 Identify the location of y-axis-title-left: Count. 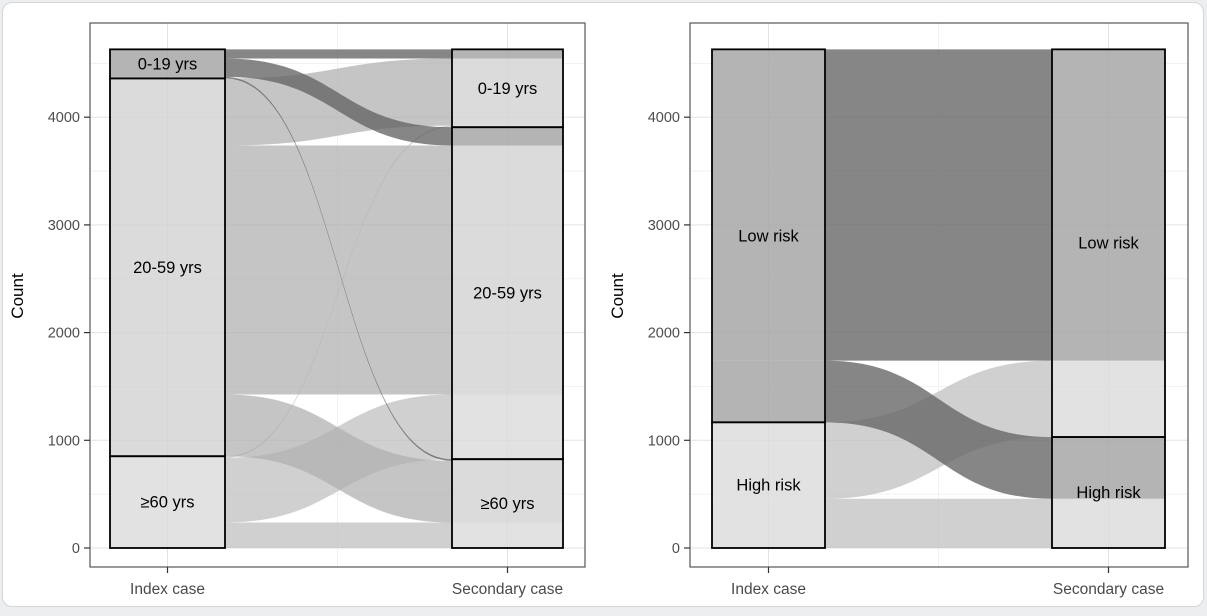
(17, 296).